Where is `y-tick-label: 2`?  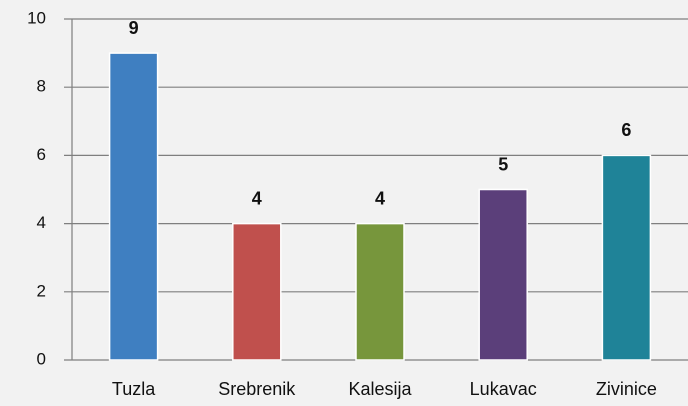
y-tick-label: 2 is located at coordinates (41, 290).